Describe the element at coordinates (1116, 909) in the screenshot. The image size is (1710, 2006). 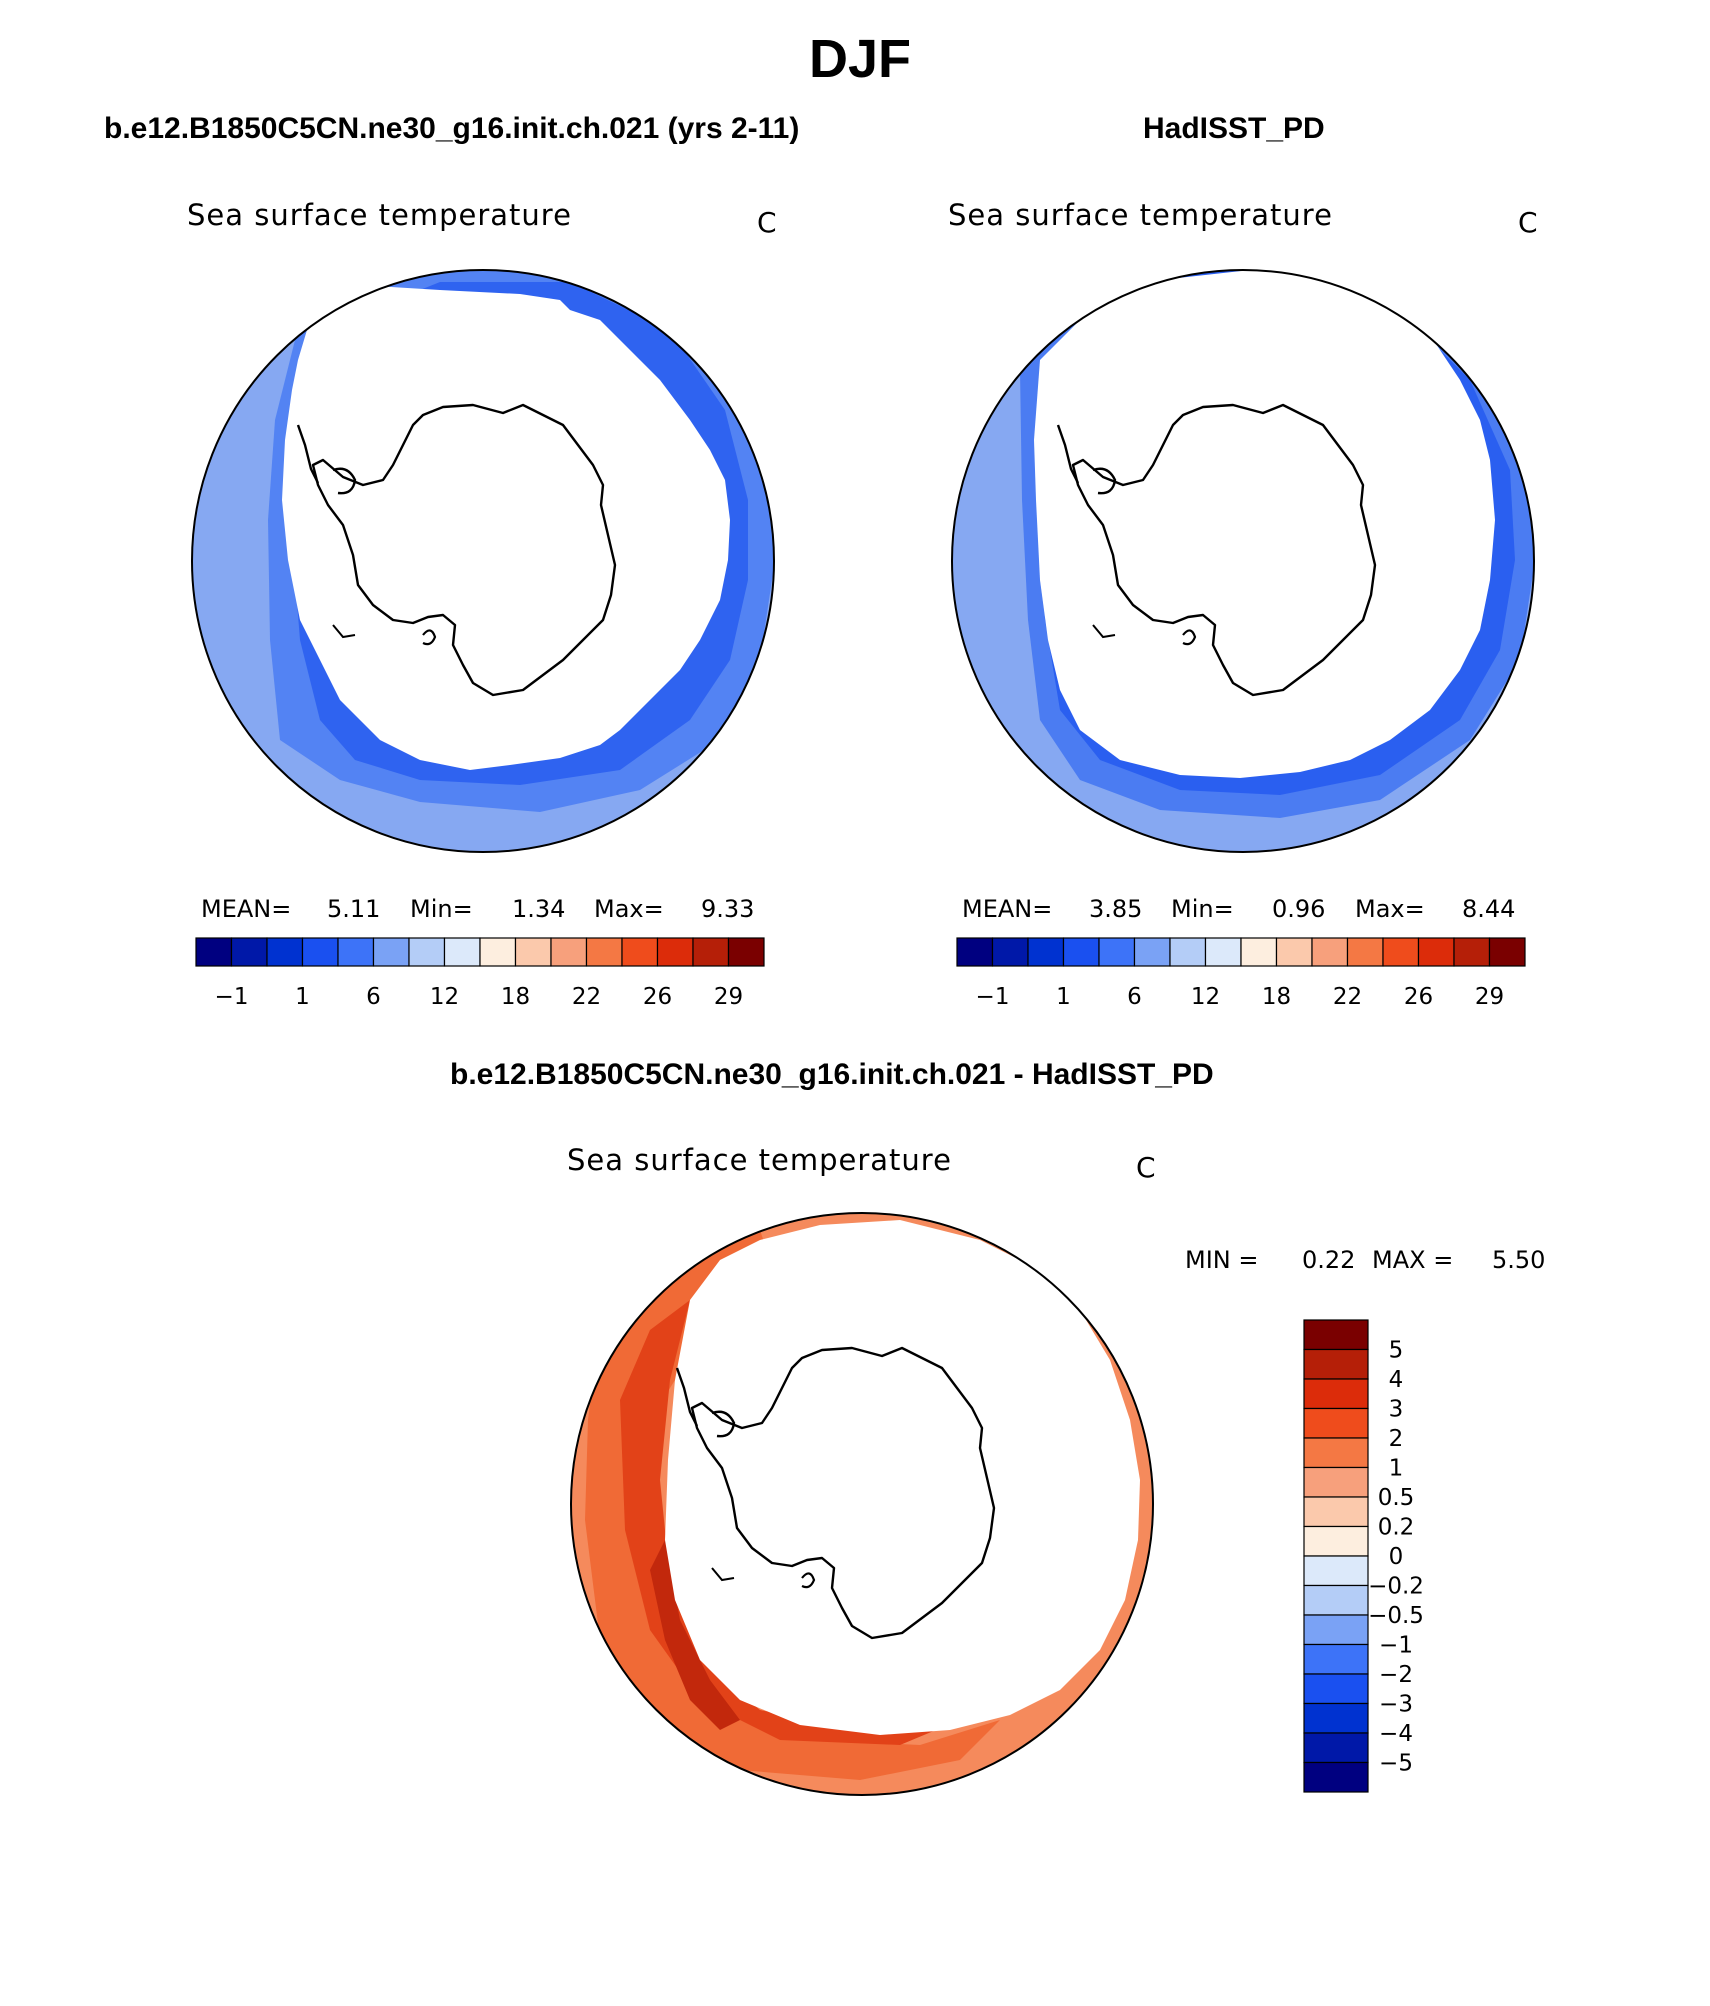
I see `obs-mean-value: 3.85` at that location.